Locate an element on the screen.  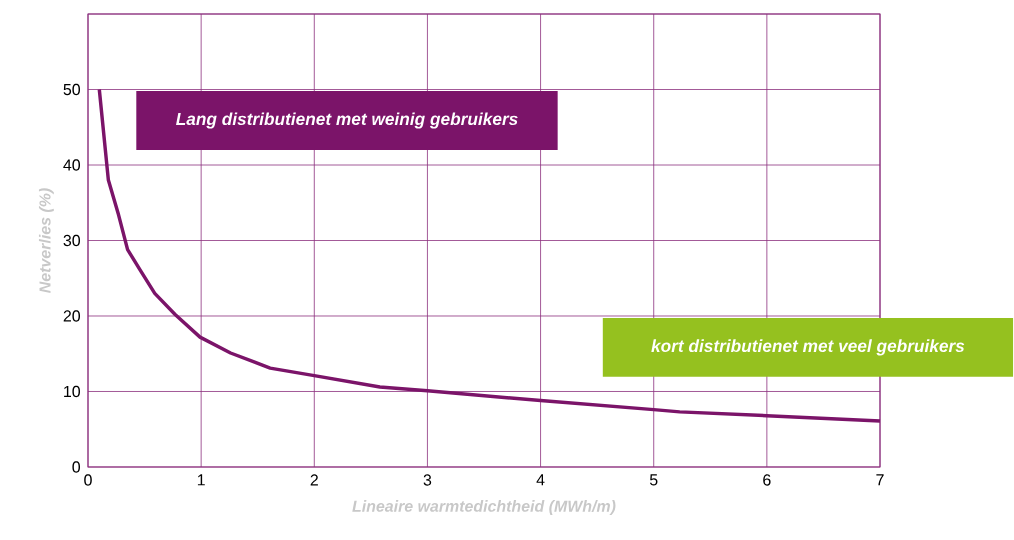
x-tick-label: 7 is located at coordinates (880, 480).